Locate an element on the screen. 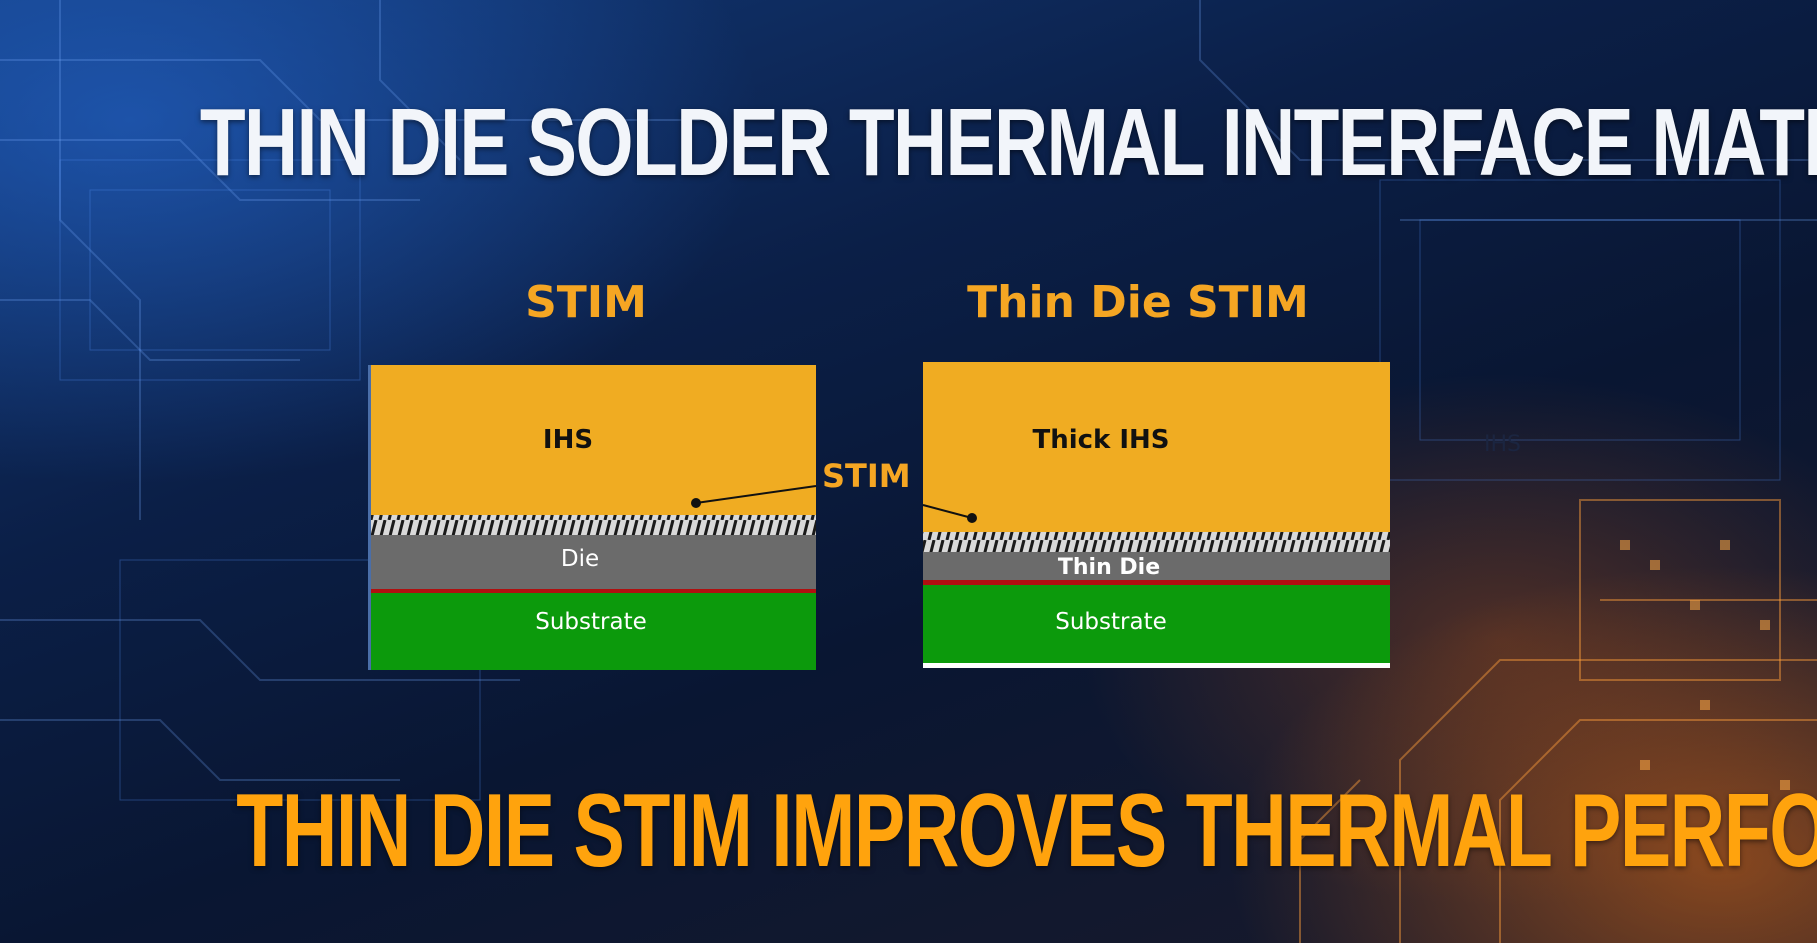  thin-thick-ihs-label: Thick IHS is located at coordinates (1100, 440).